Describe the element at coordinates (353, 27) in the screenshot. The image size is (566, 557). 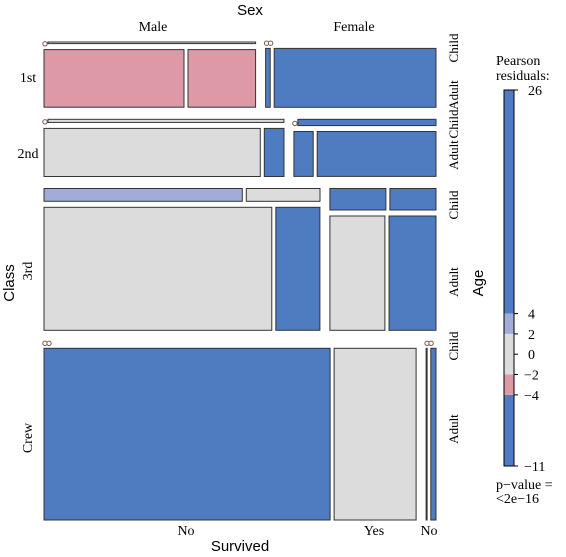
I see `top-level-female: Female` at that location.